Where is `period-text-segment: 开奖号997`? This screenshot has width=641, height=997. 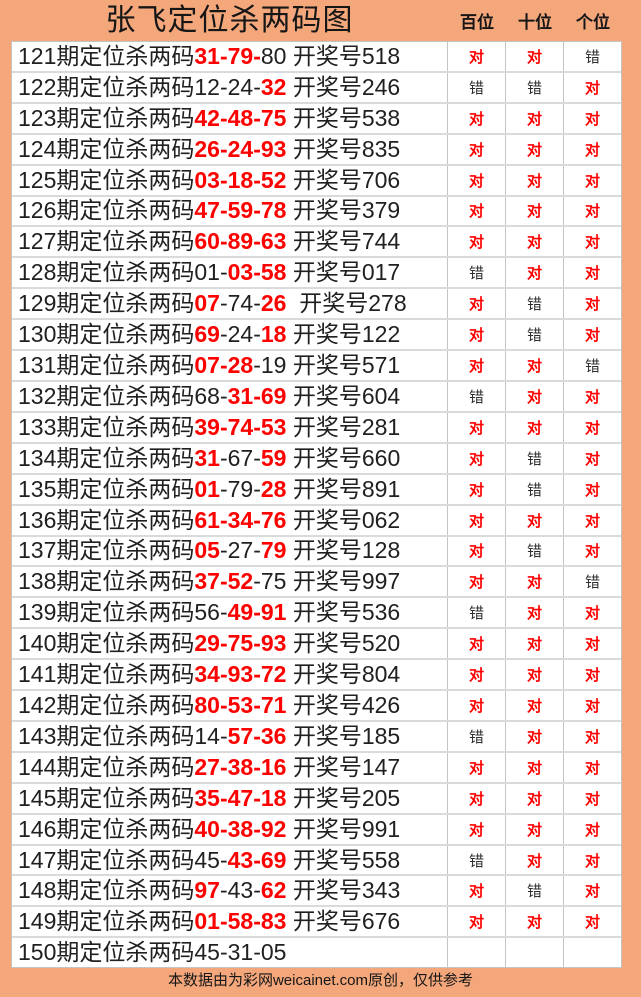
period-text-segment: 开奖号997 is located at coordinates (343, 581).